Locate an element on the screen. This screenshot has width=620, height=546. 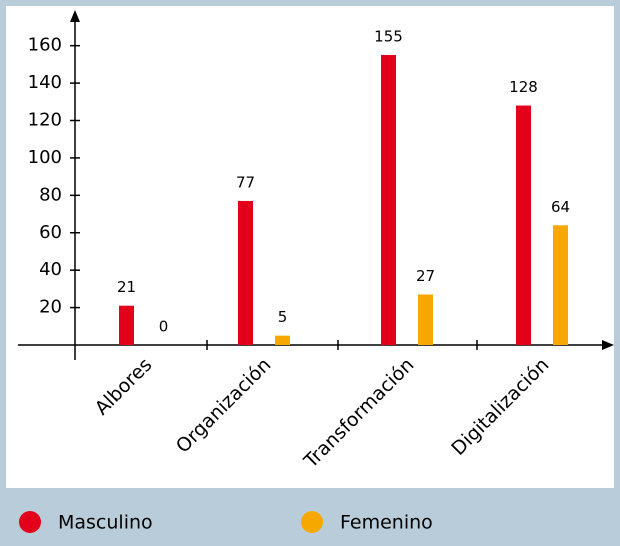
y-axis-arrow is located at coordinates (75, 16).